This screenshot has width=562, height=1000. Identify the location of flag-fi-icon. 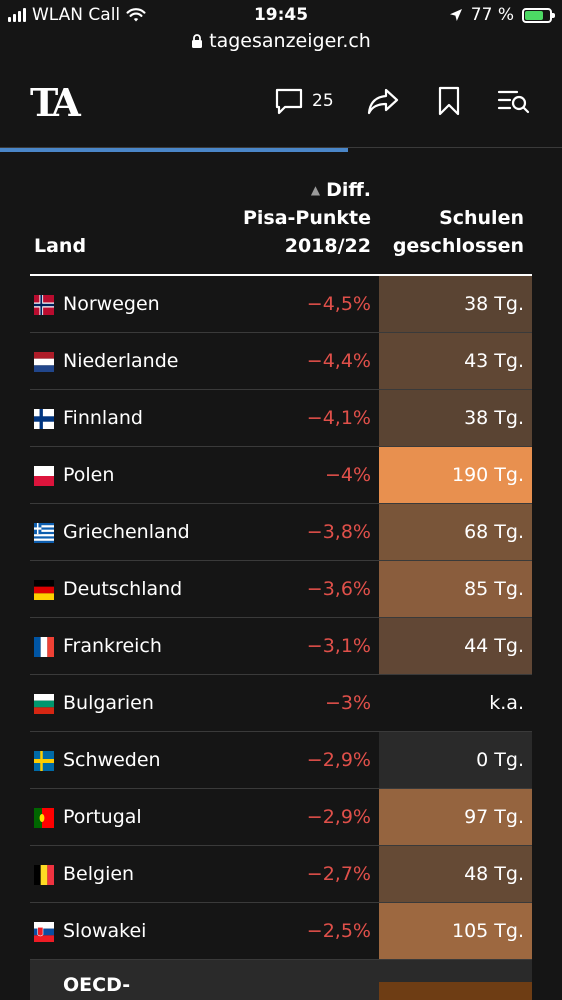
(44, 419).